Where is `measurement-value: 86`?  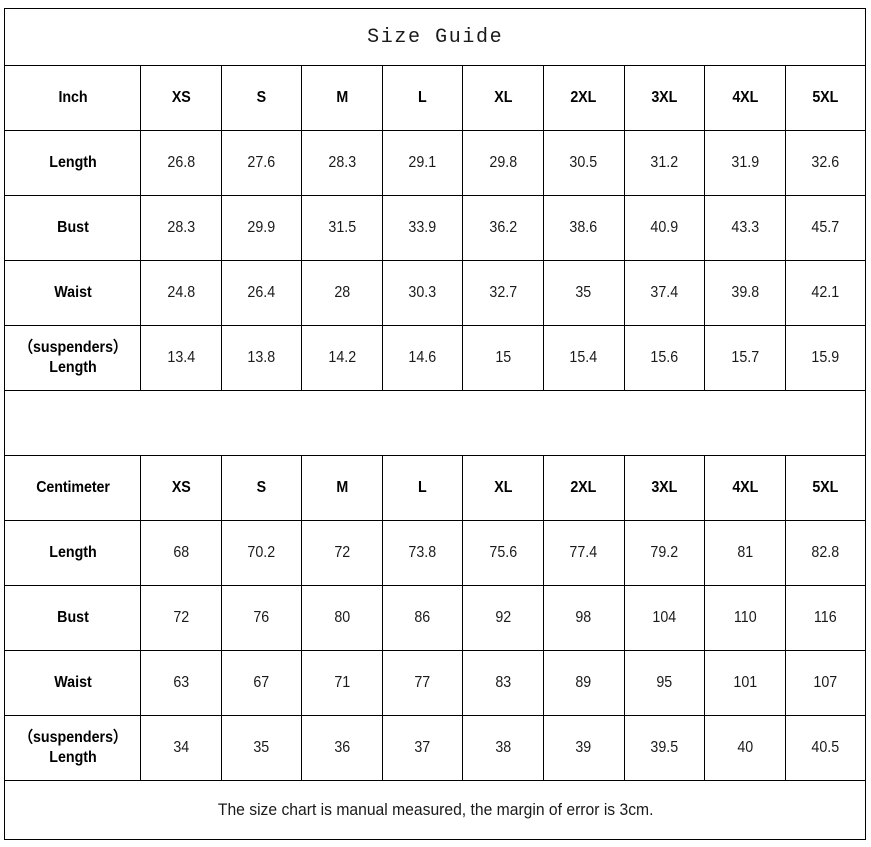
measurement-value: 86 is located at coordinates (423, 618).